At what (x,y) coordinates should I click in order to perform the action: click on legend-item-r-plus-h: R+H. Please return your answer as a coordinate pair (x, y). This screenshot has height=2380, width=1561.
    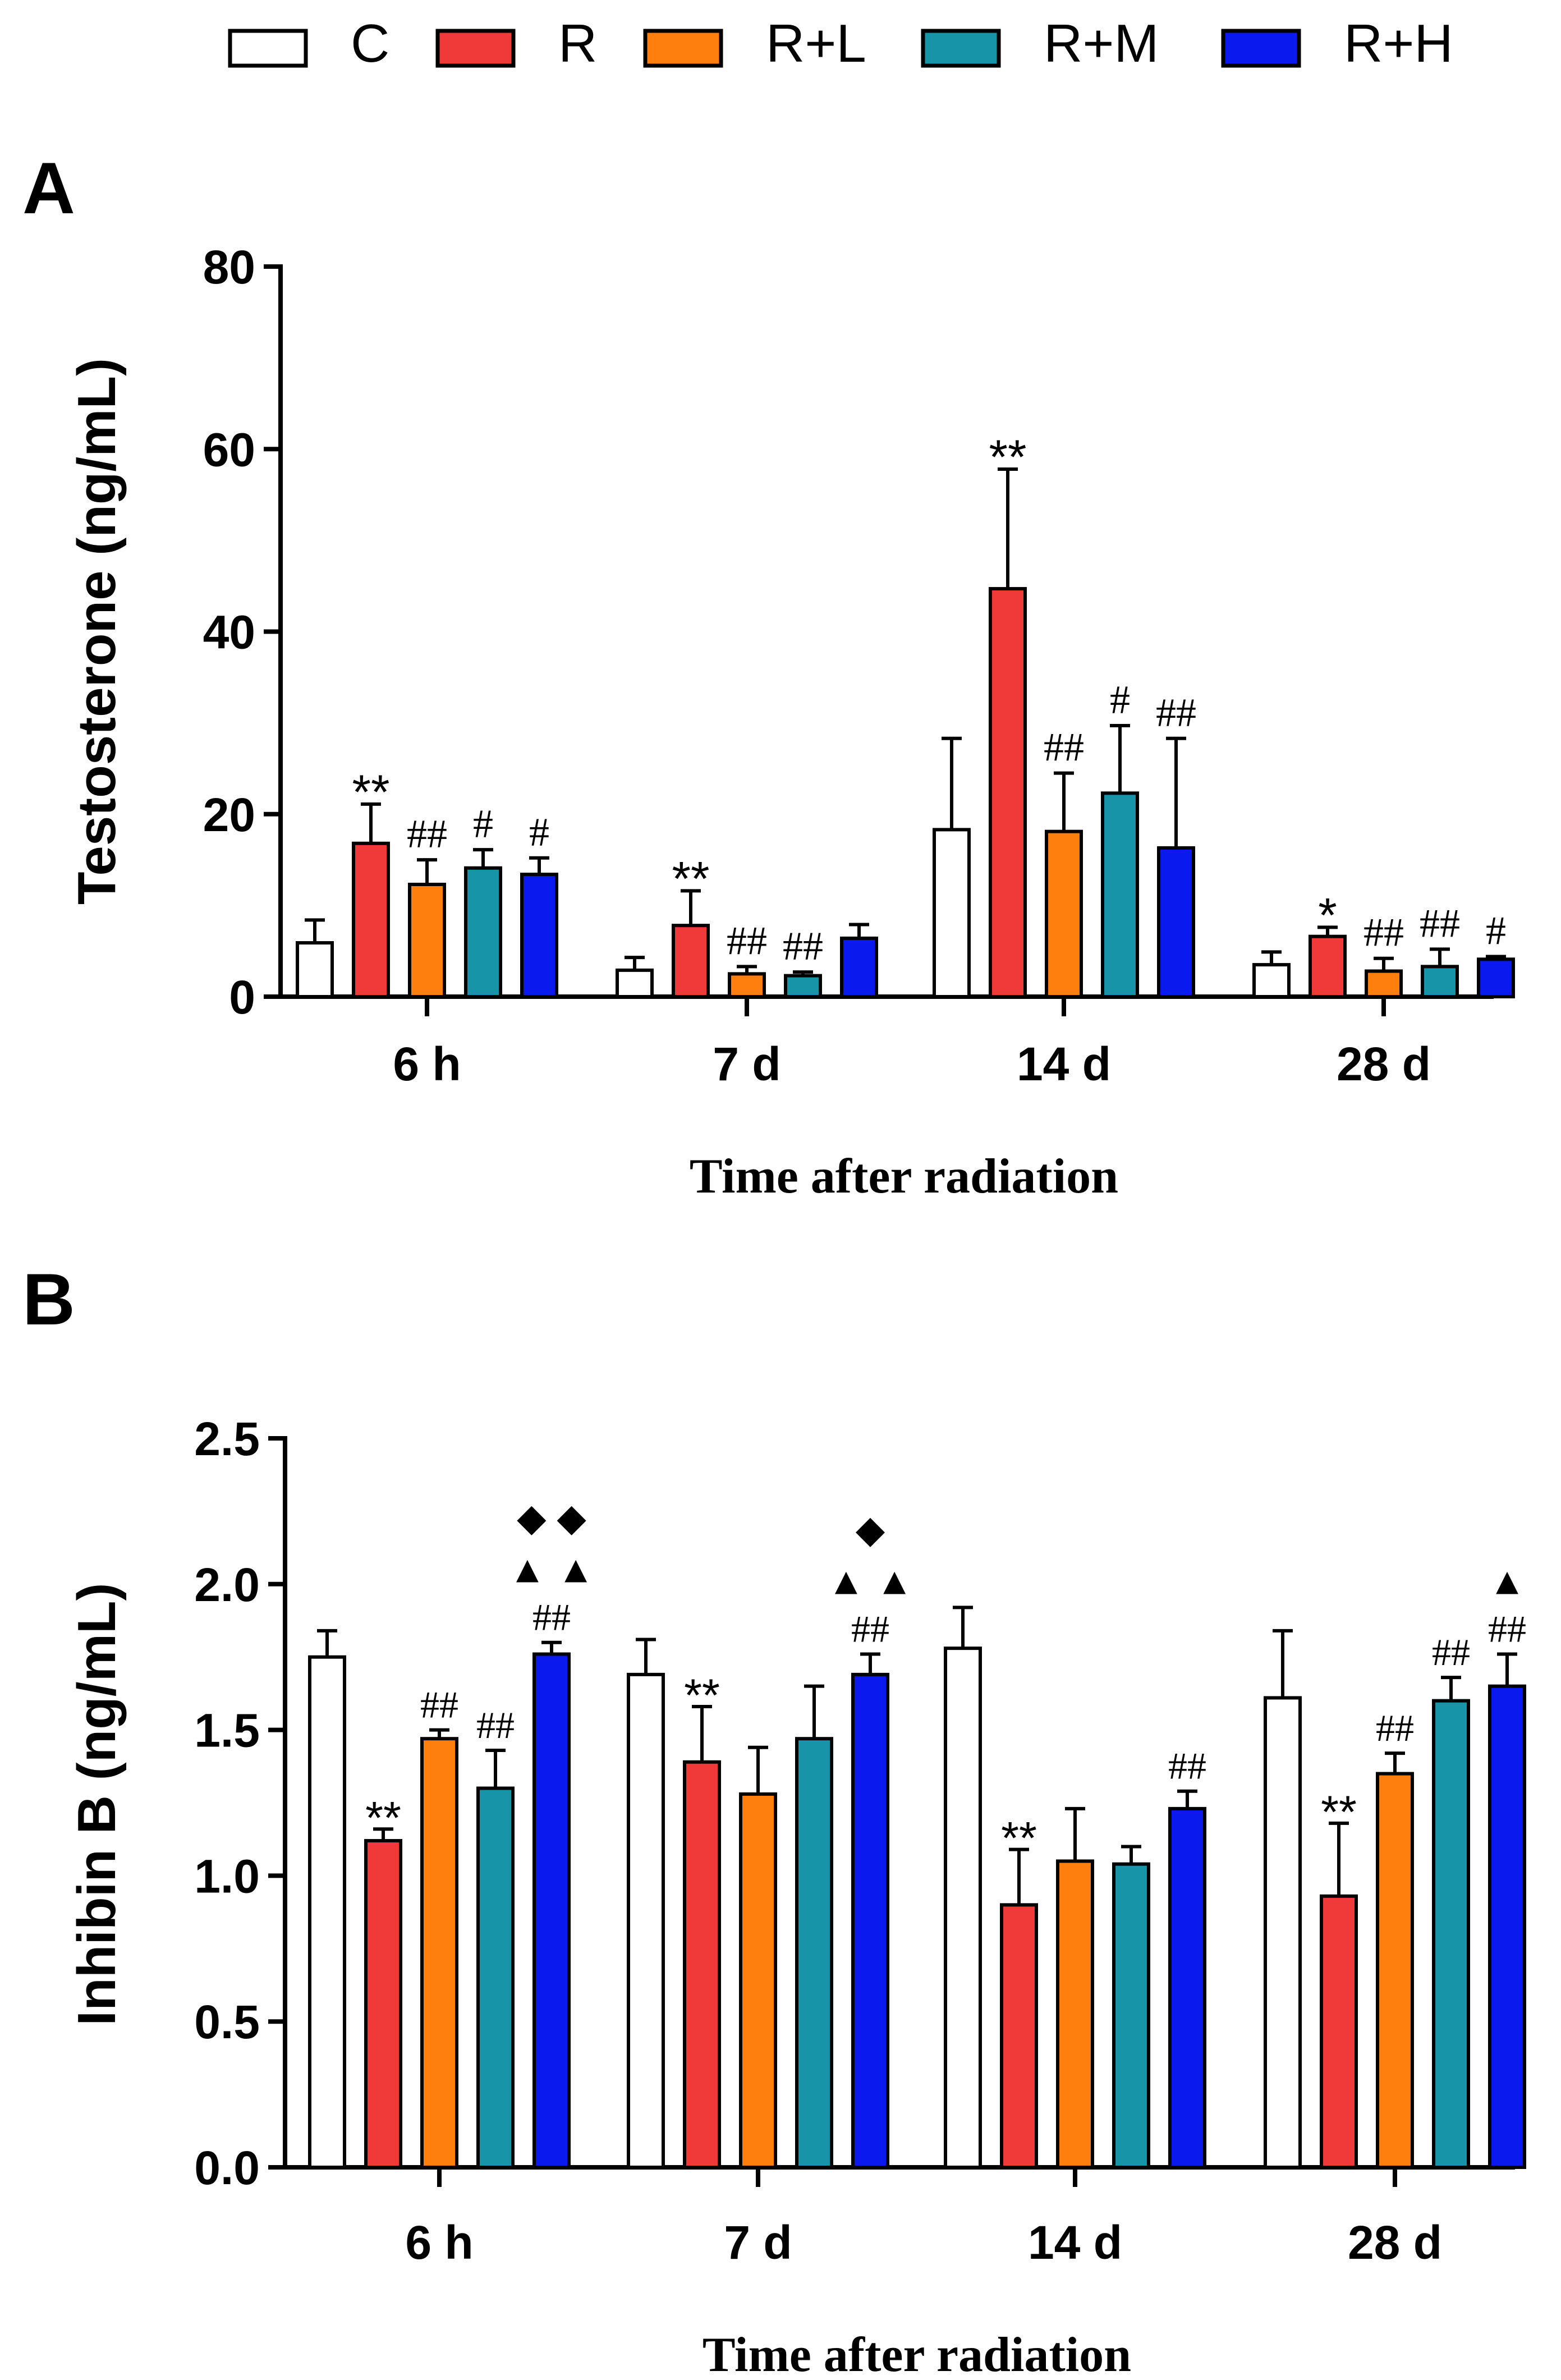
    Looking at the image, I should click on (1337, 43).